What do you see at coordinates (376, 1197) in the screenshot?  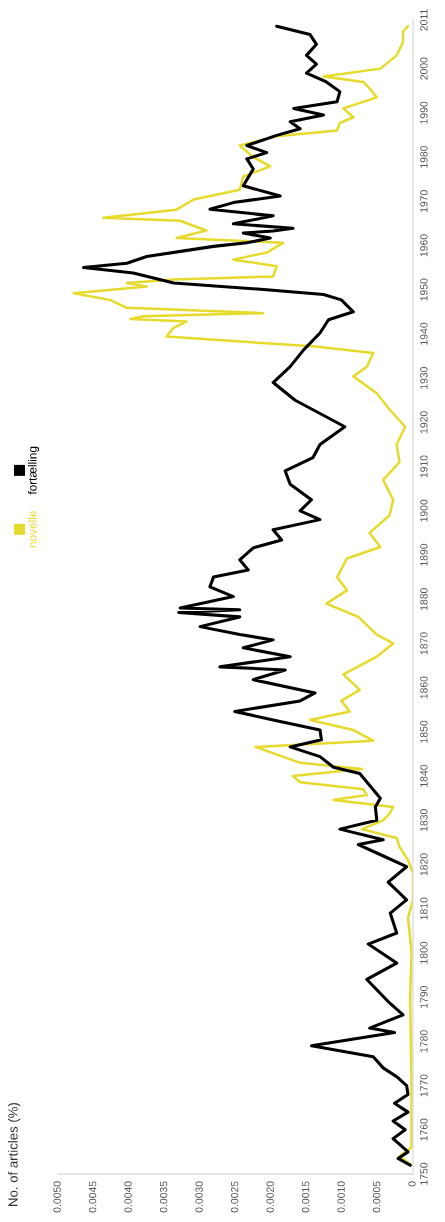 I see `x-tick-label: 0.0005` at bounding box center [376, 1197].